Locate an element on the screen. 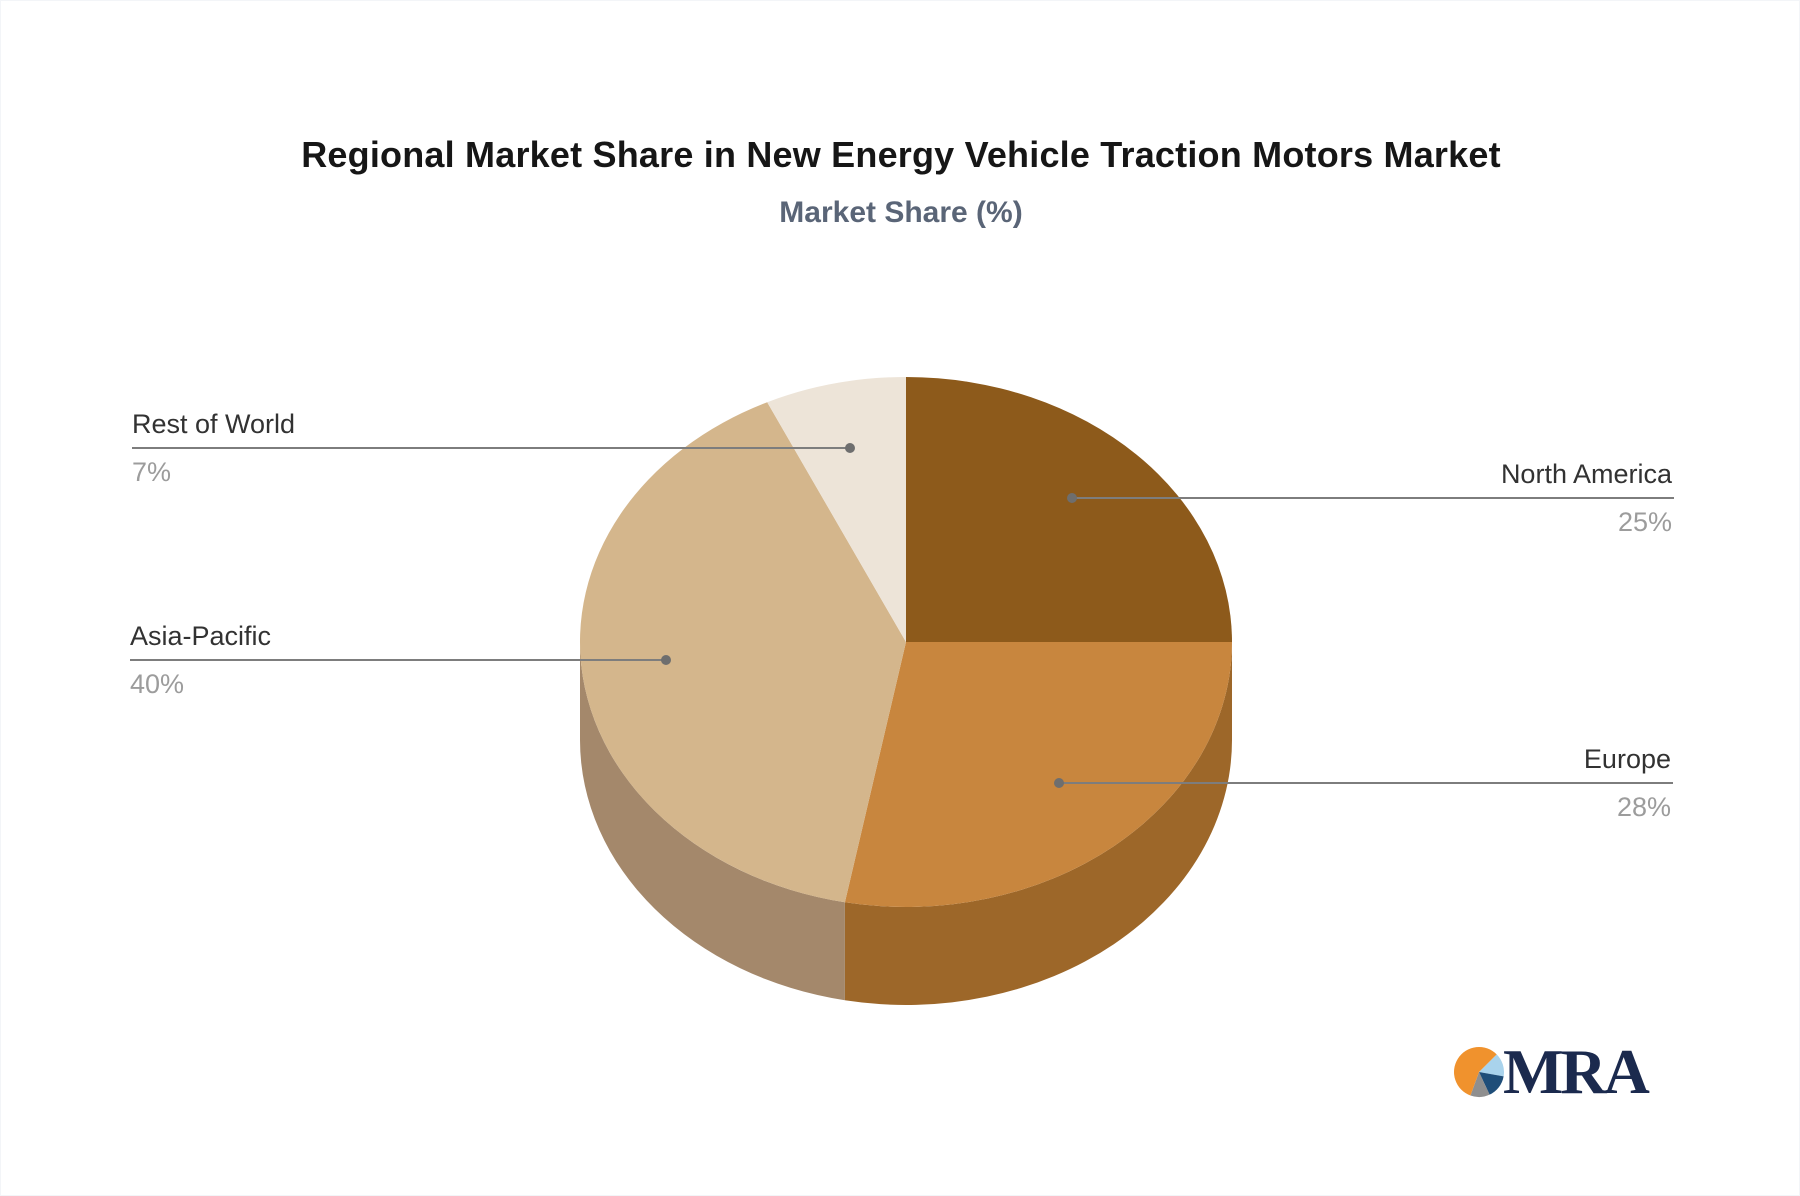  pie-slice-asia-pacific is located at coordinates (742, 652).